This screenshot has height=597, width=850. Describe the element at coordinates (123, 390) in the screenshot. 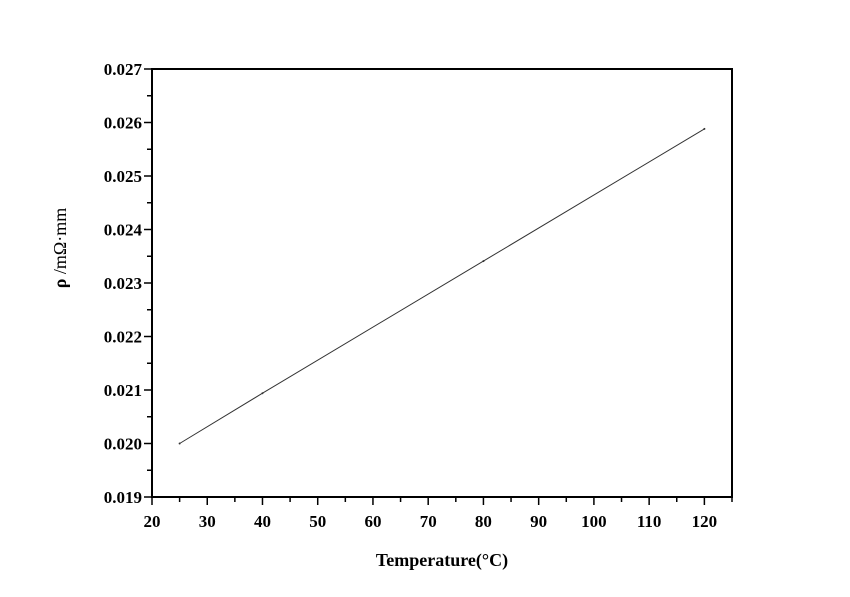

I see `y-tick-label: 0.021` at that location.